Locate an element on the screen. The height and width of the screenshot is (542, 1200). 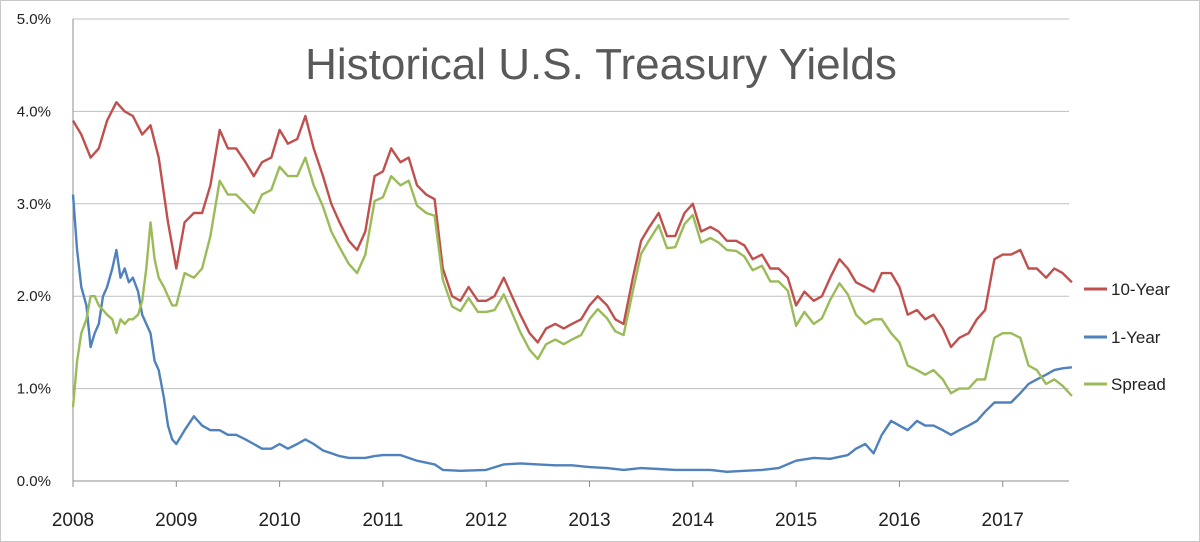
x-tick-label: 2013 is located at coordinates (589, 520).